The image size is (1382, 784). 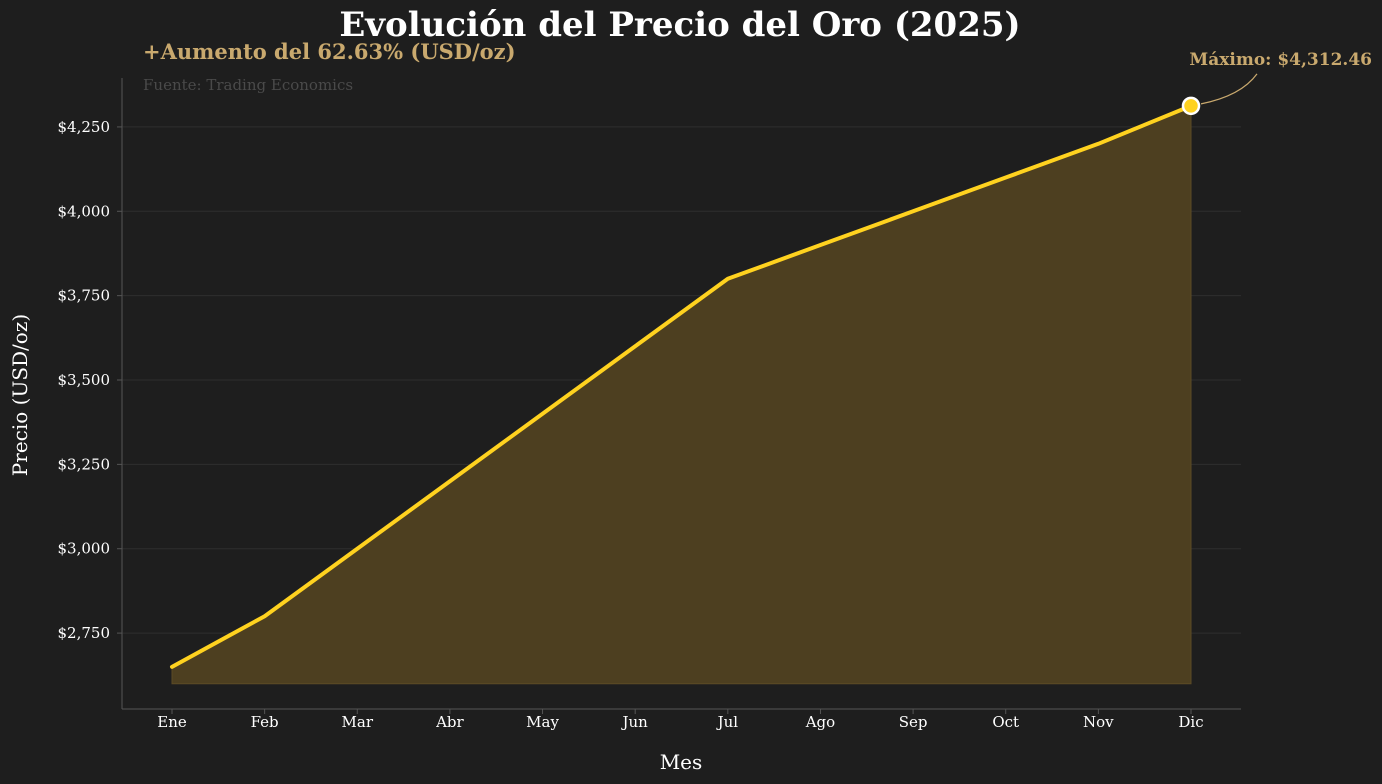 I want to click on x-tick-label-9: Oct, so click(x=1005, y=722).